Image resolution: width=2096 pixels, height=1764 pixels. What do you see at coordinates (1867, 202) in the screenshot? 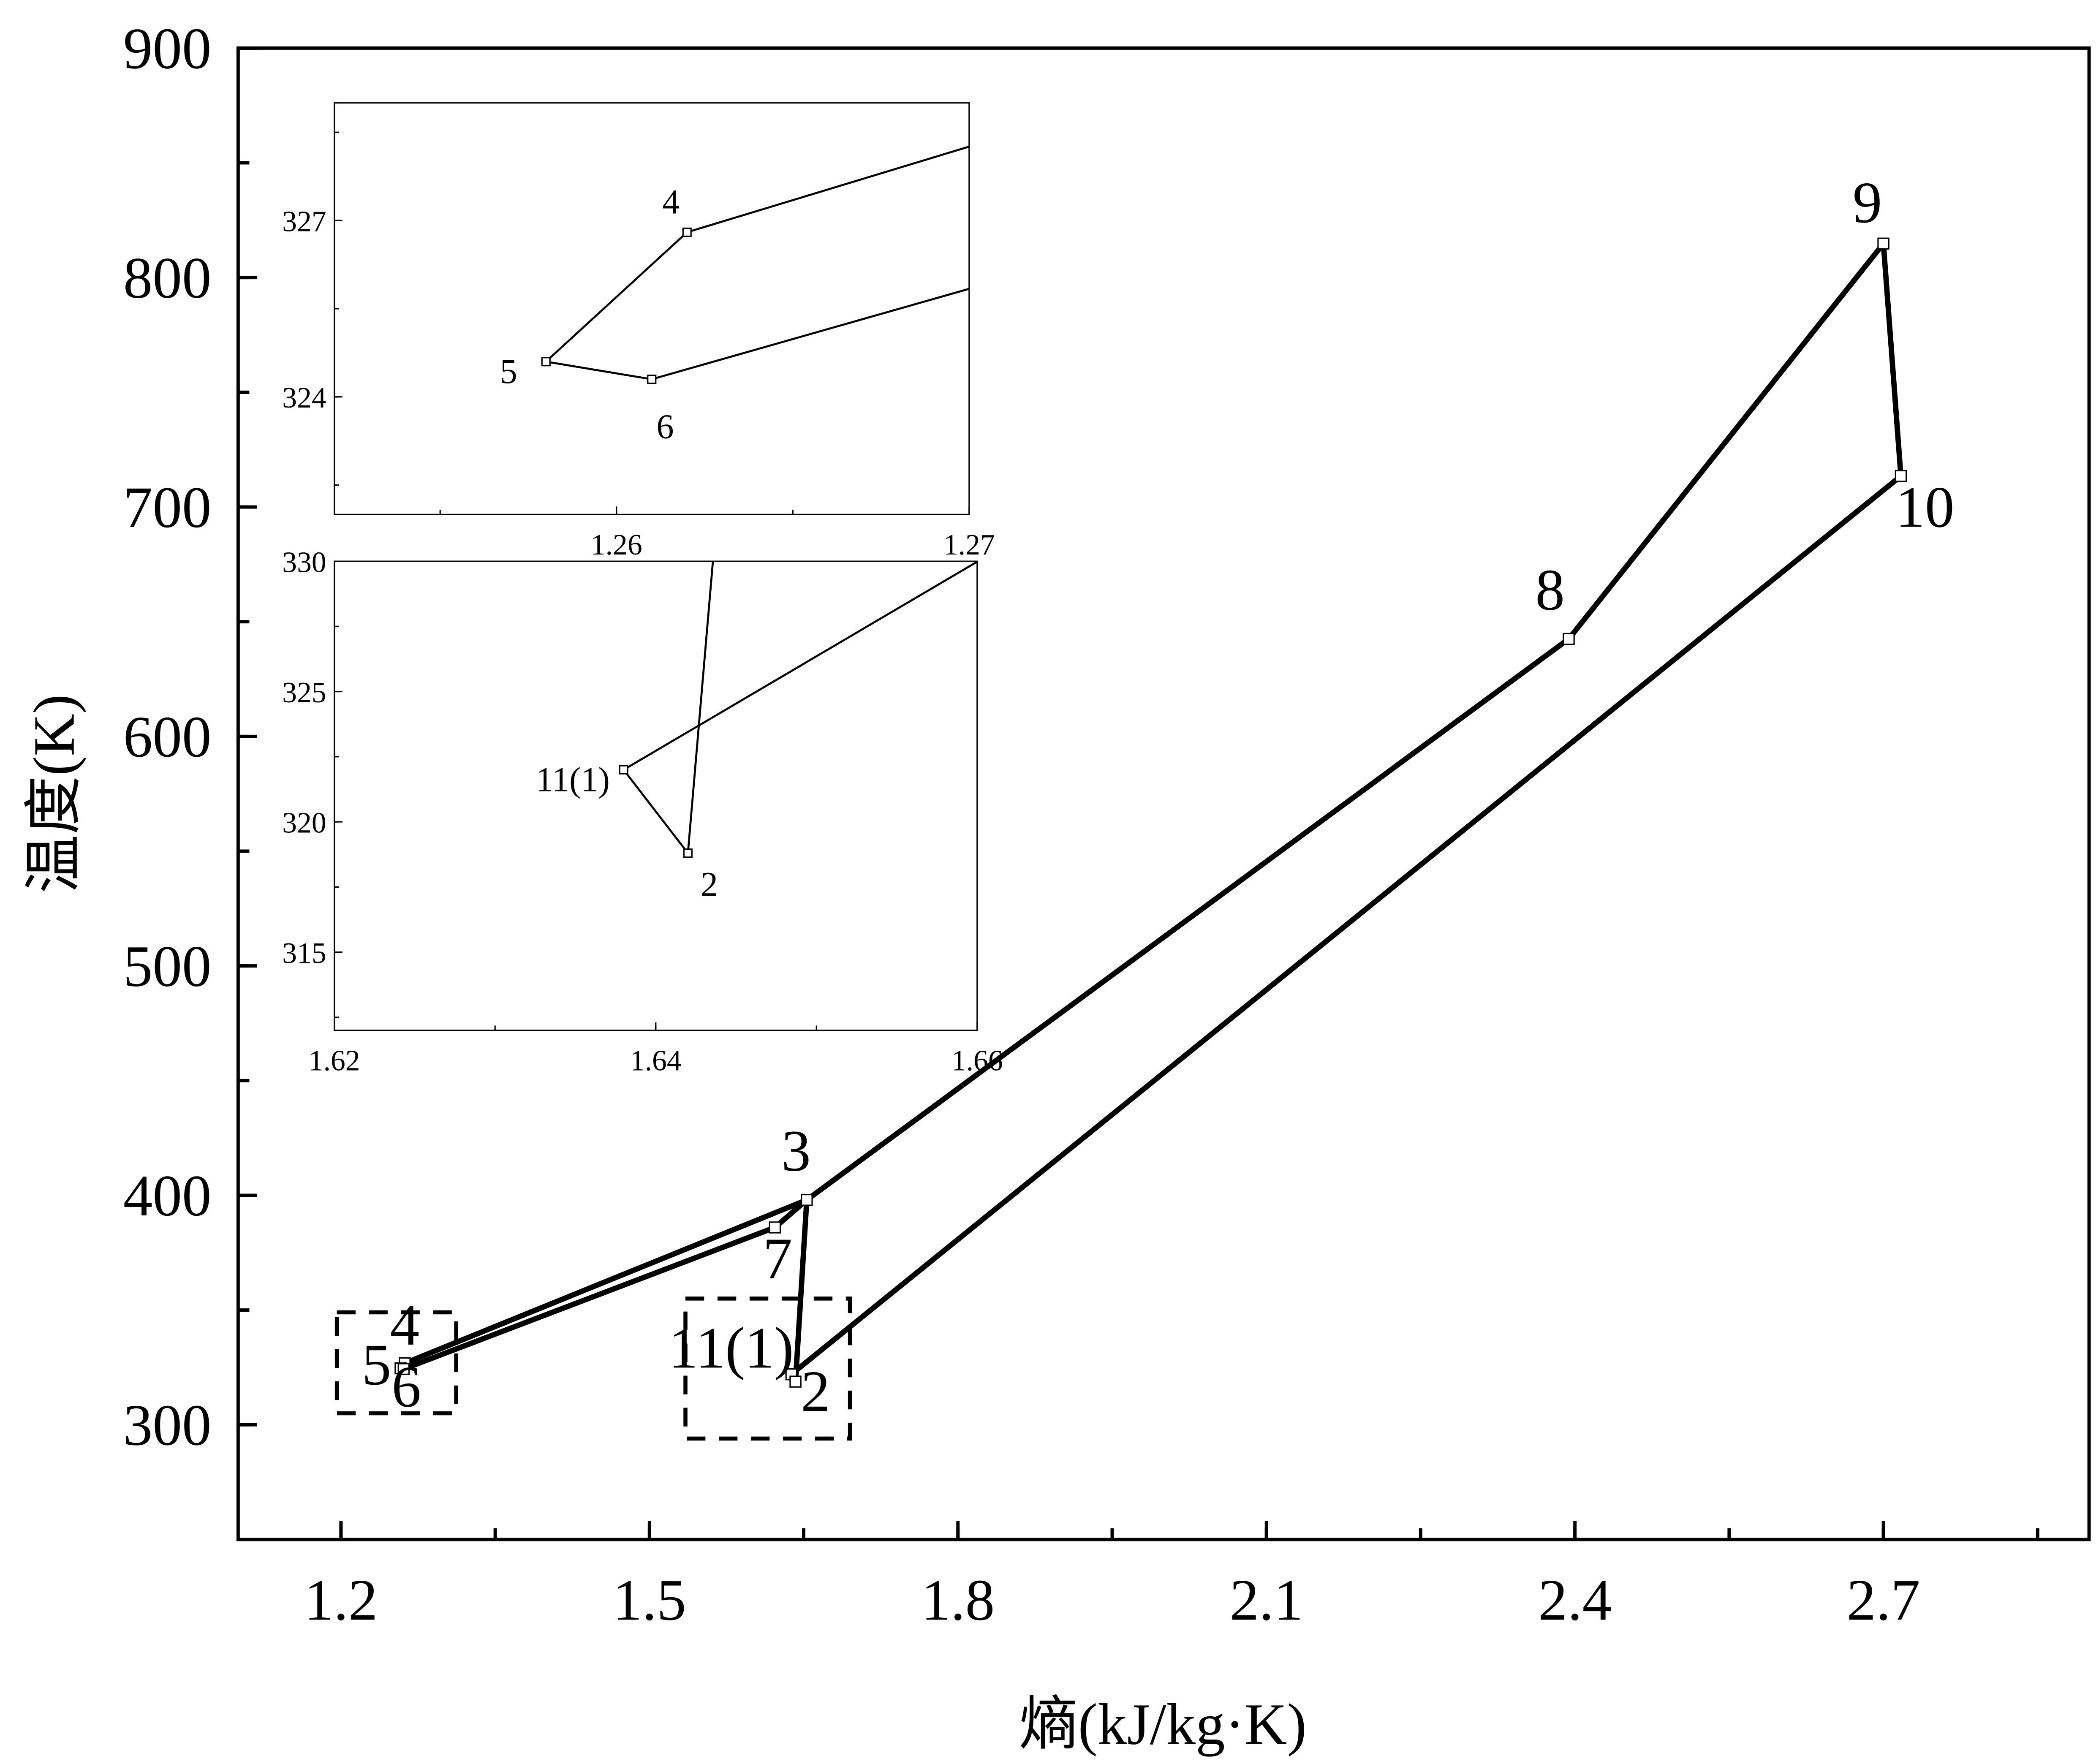
I see `state-point-label: 9` at bounding box center [1867, 202].